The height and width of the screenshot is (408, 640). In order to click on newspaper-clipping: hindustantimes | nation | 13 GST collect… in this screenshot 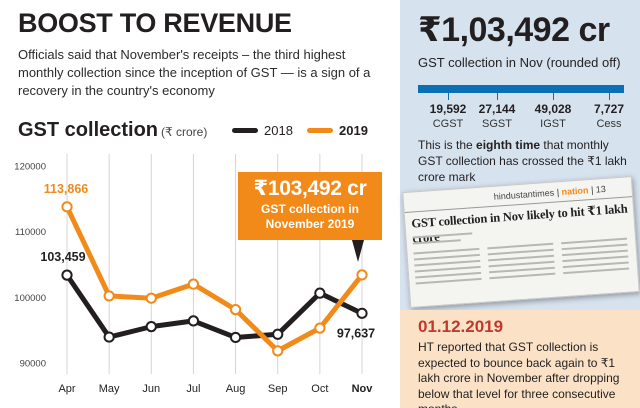, I will do `click(521, 242)`.